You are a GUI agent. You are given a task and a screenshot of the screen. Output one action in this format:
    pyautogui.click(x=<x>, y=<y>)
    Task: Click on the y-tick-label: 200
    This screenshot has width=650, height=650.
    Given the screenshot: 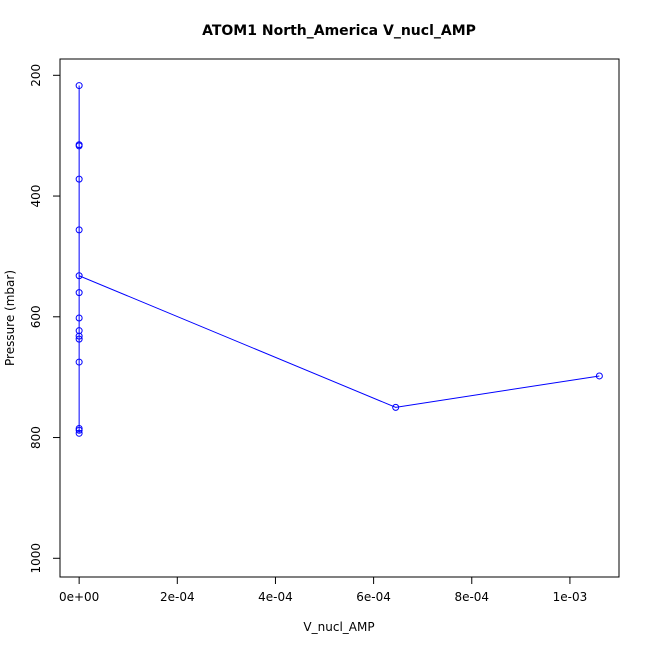 What is the action you would take?
    pyautogui.click(x=36, y=75)
    